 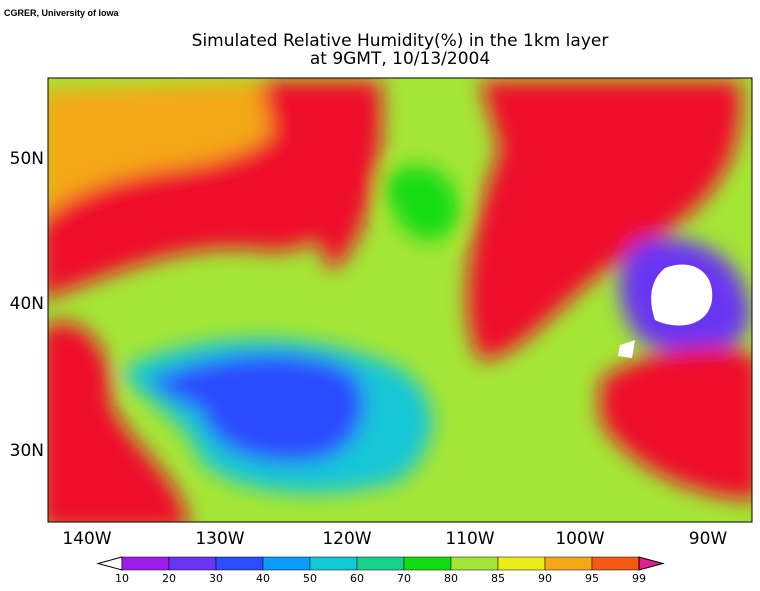 I want to click on latitude-label: 30N, so click(x=27, y=451).